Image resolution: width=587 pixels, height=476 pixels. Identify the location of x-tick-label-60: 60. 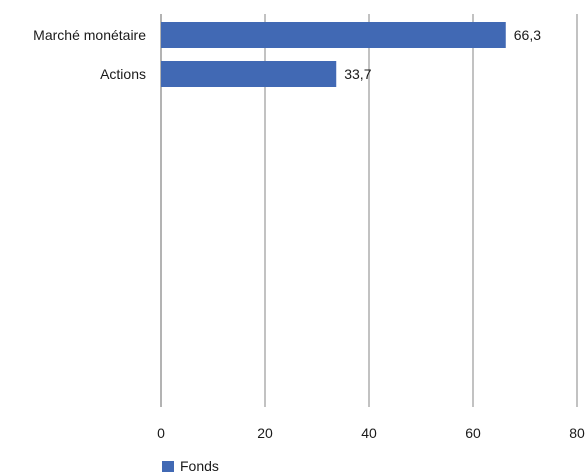
(473, 433).